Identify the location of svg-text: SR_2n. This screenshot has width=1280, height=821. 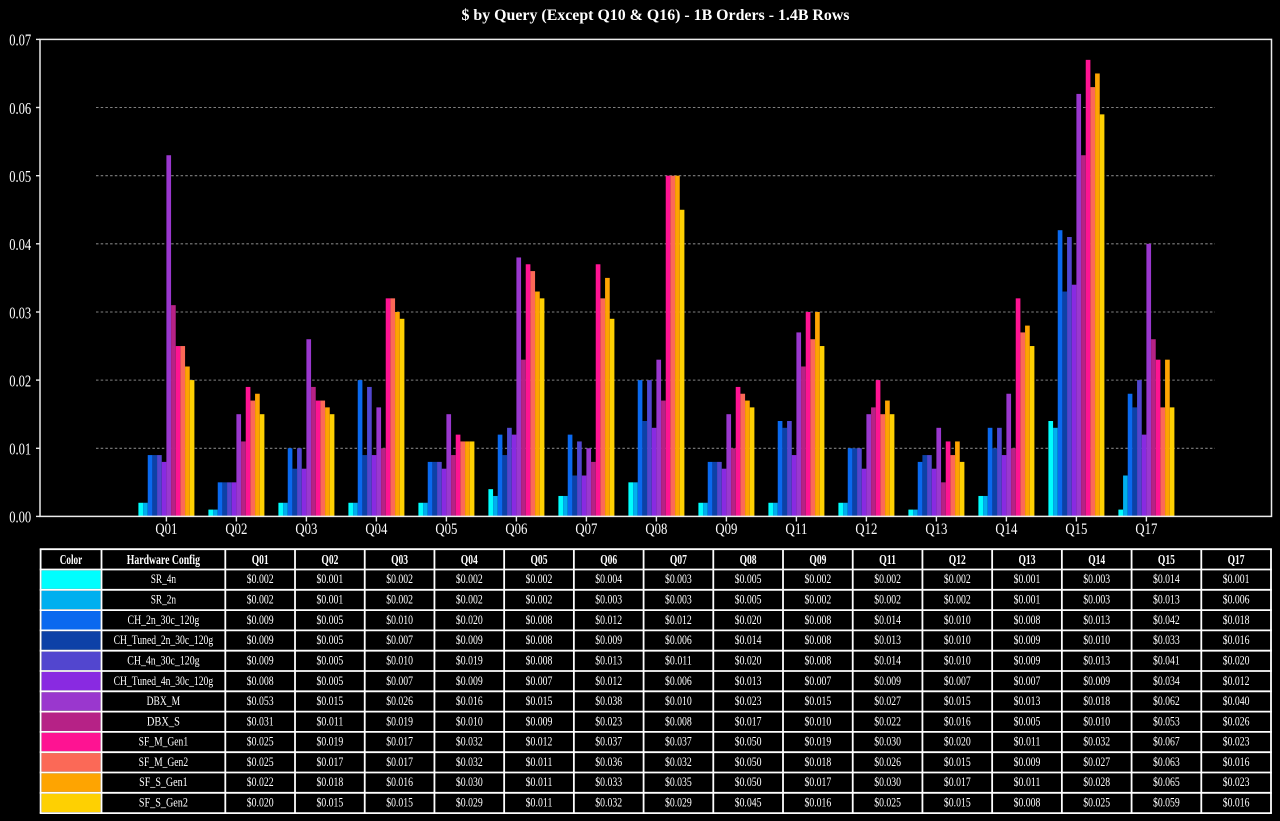
(163, 600).